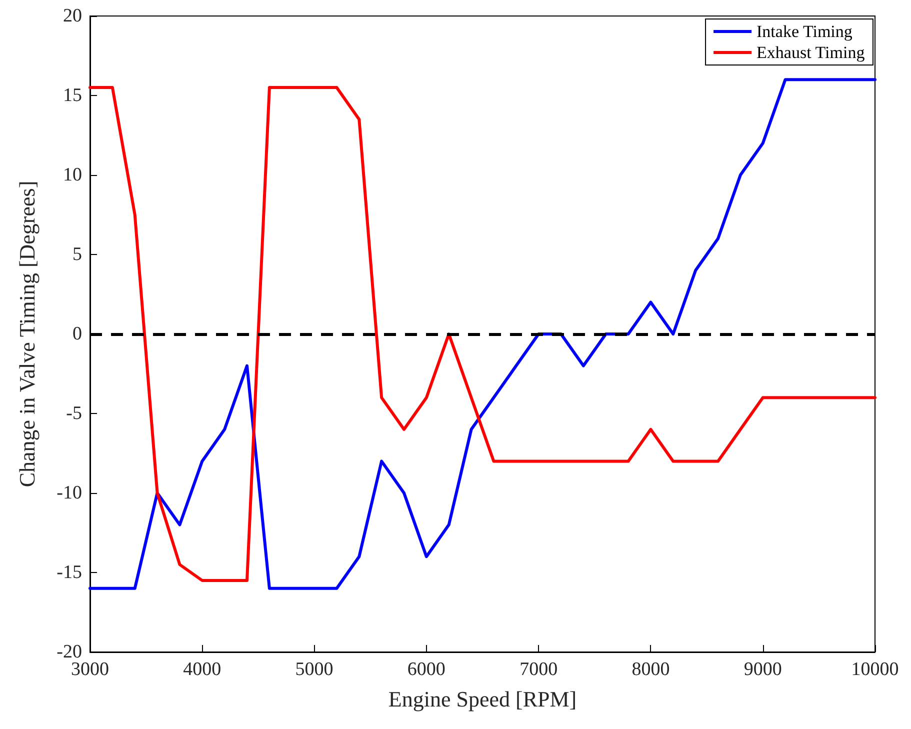  Describe the element at coordinates (69, 493) in the screenshot. I see `y-tick-label: -10` at that location.